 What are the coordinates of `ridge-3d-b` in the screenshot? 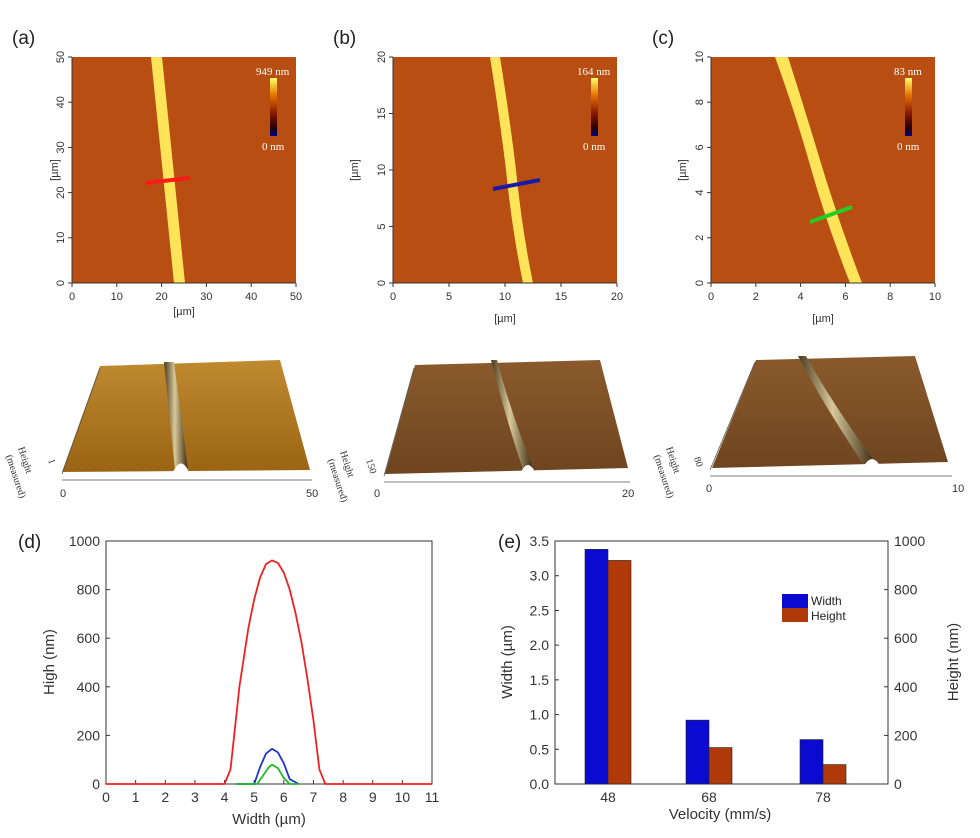 It's located at (512, 415).